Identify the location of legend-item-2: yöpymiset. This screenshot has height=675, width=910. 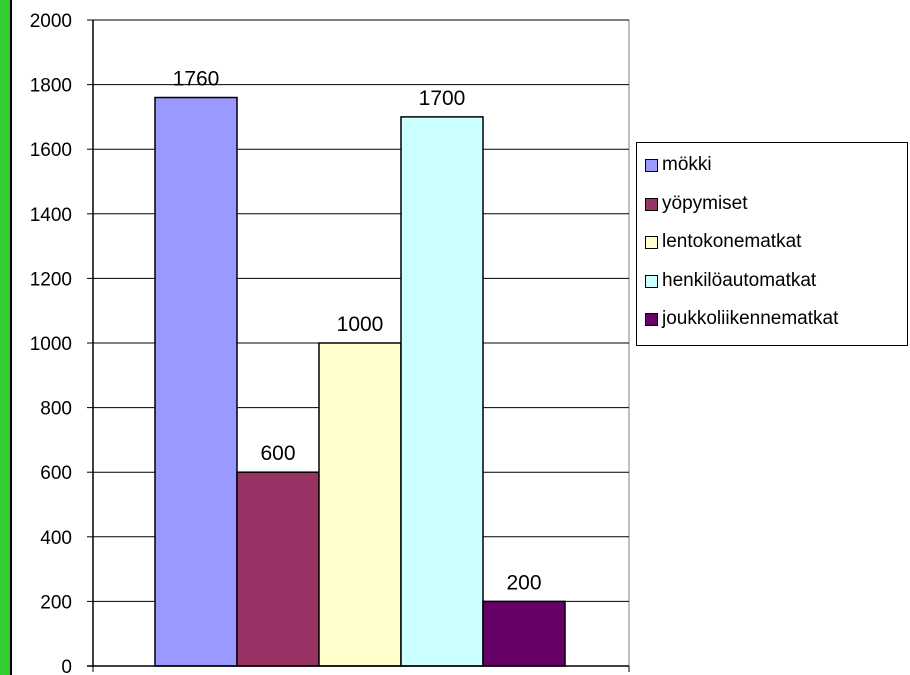
(696, 204).